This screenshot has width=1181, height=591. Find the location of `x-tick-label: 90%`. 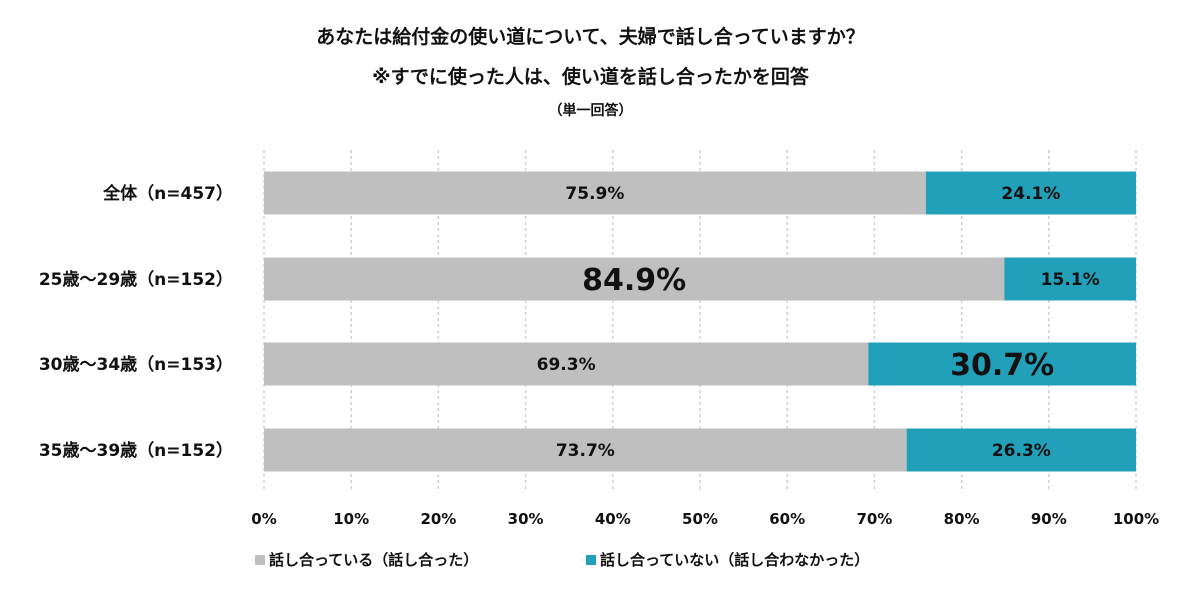

x-tick-label: 90% is located at coordinates (1049, 519).